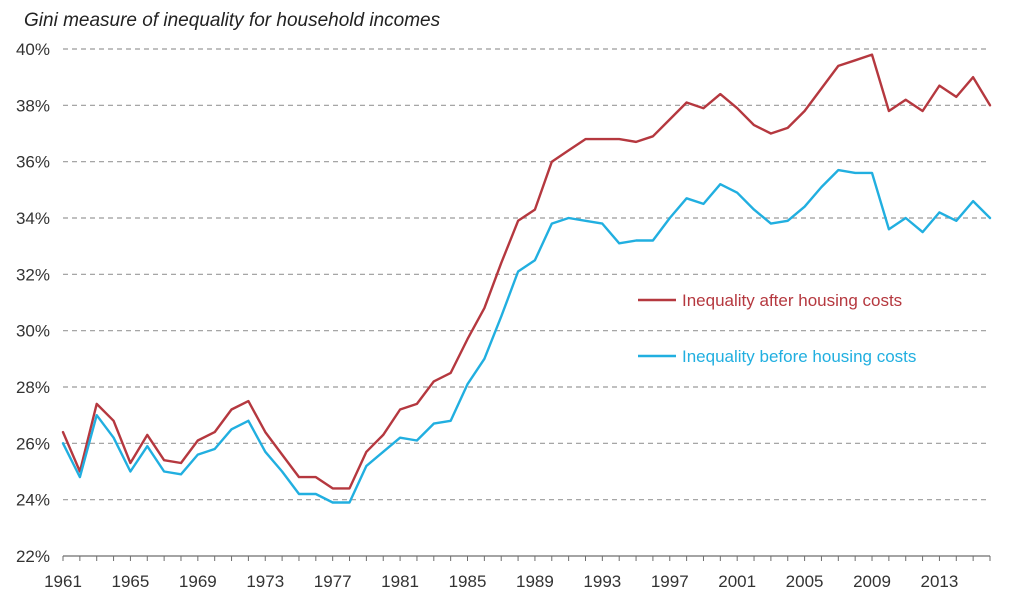 This screenshot has height=598, width=1024. What do you see at coordinates (33, 303) in the screenshot?
I see `y-axis-tick-labels: 22% 24% 26% 28% 30% 32% 34% 36% 38% 40%` at bounding box center [33, 303].